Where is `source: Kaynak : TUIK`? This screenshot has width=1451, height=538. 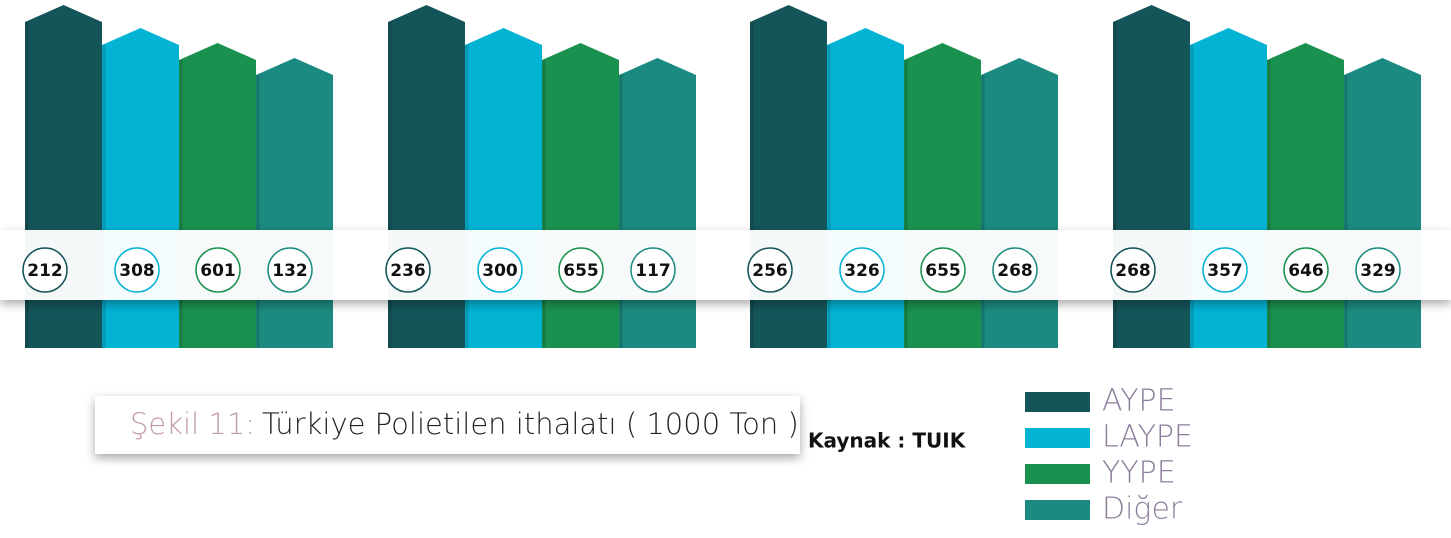 source: Kaynak : TUIK is located at coordinates (887, 441).